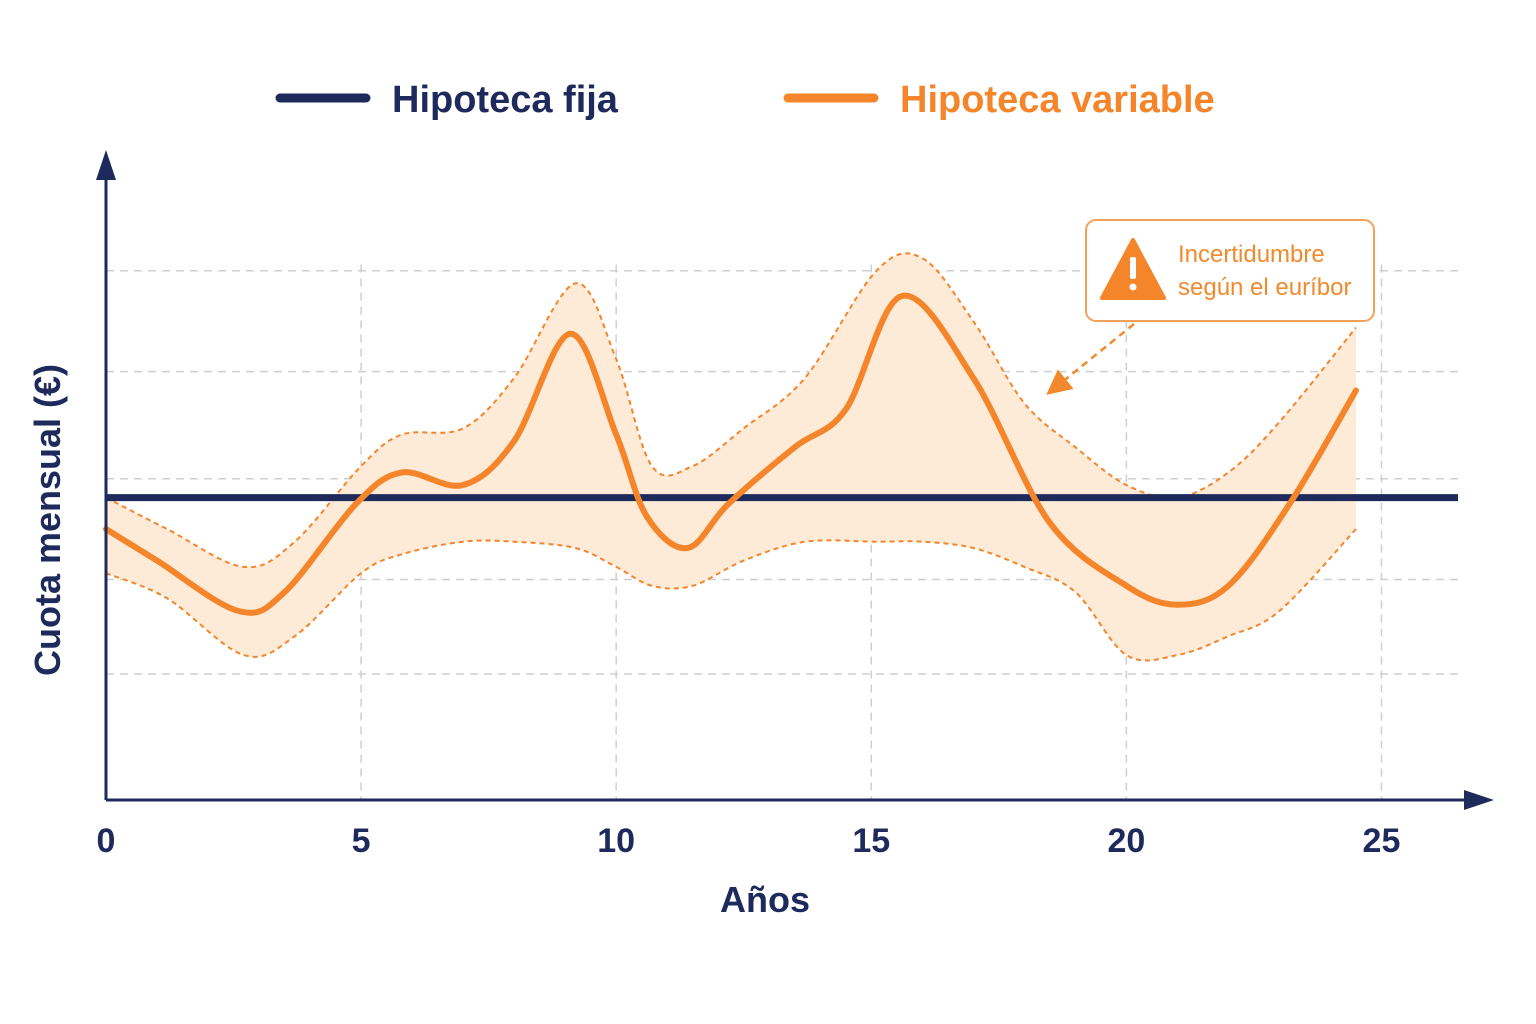  Describe the element at coordinates (1251, 254) in the screenshot. I see `annotation-line-1: Incertidumbre` at that location.